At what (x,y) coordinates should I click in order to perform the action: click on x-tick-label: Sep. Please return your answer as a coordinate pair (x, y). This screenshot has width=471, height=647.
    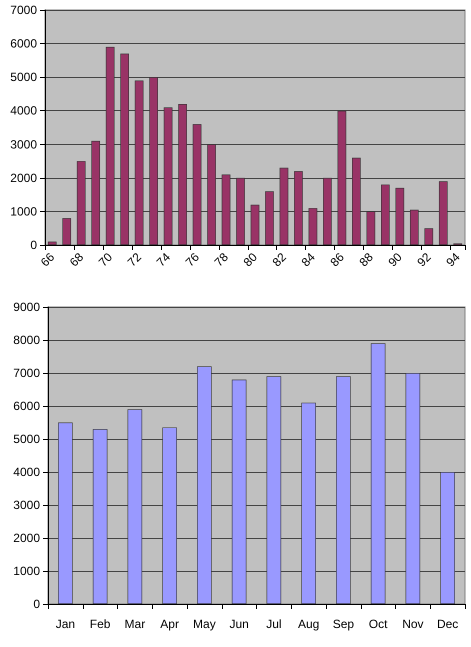
    Looking at the image, I should click on (343, 624).